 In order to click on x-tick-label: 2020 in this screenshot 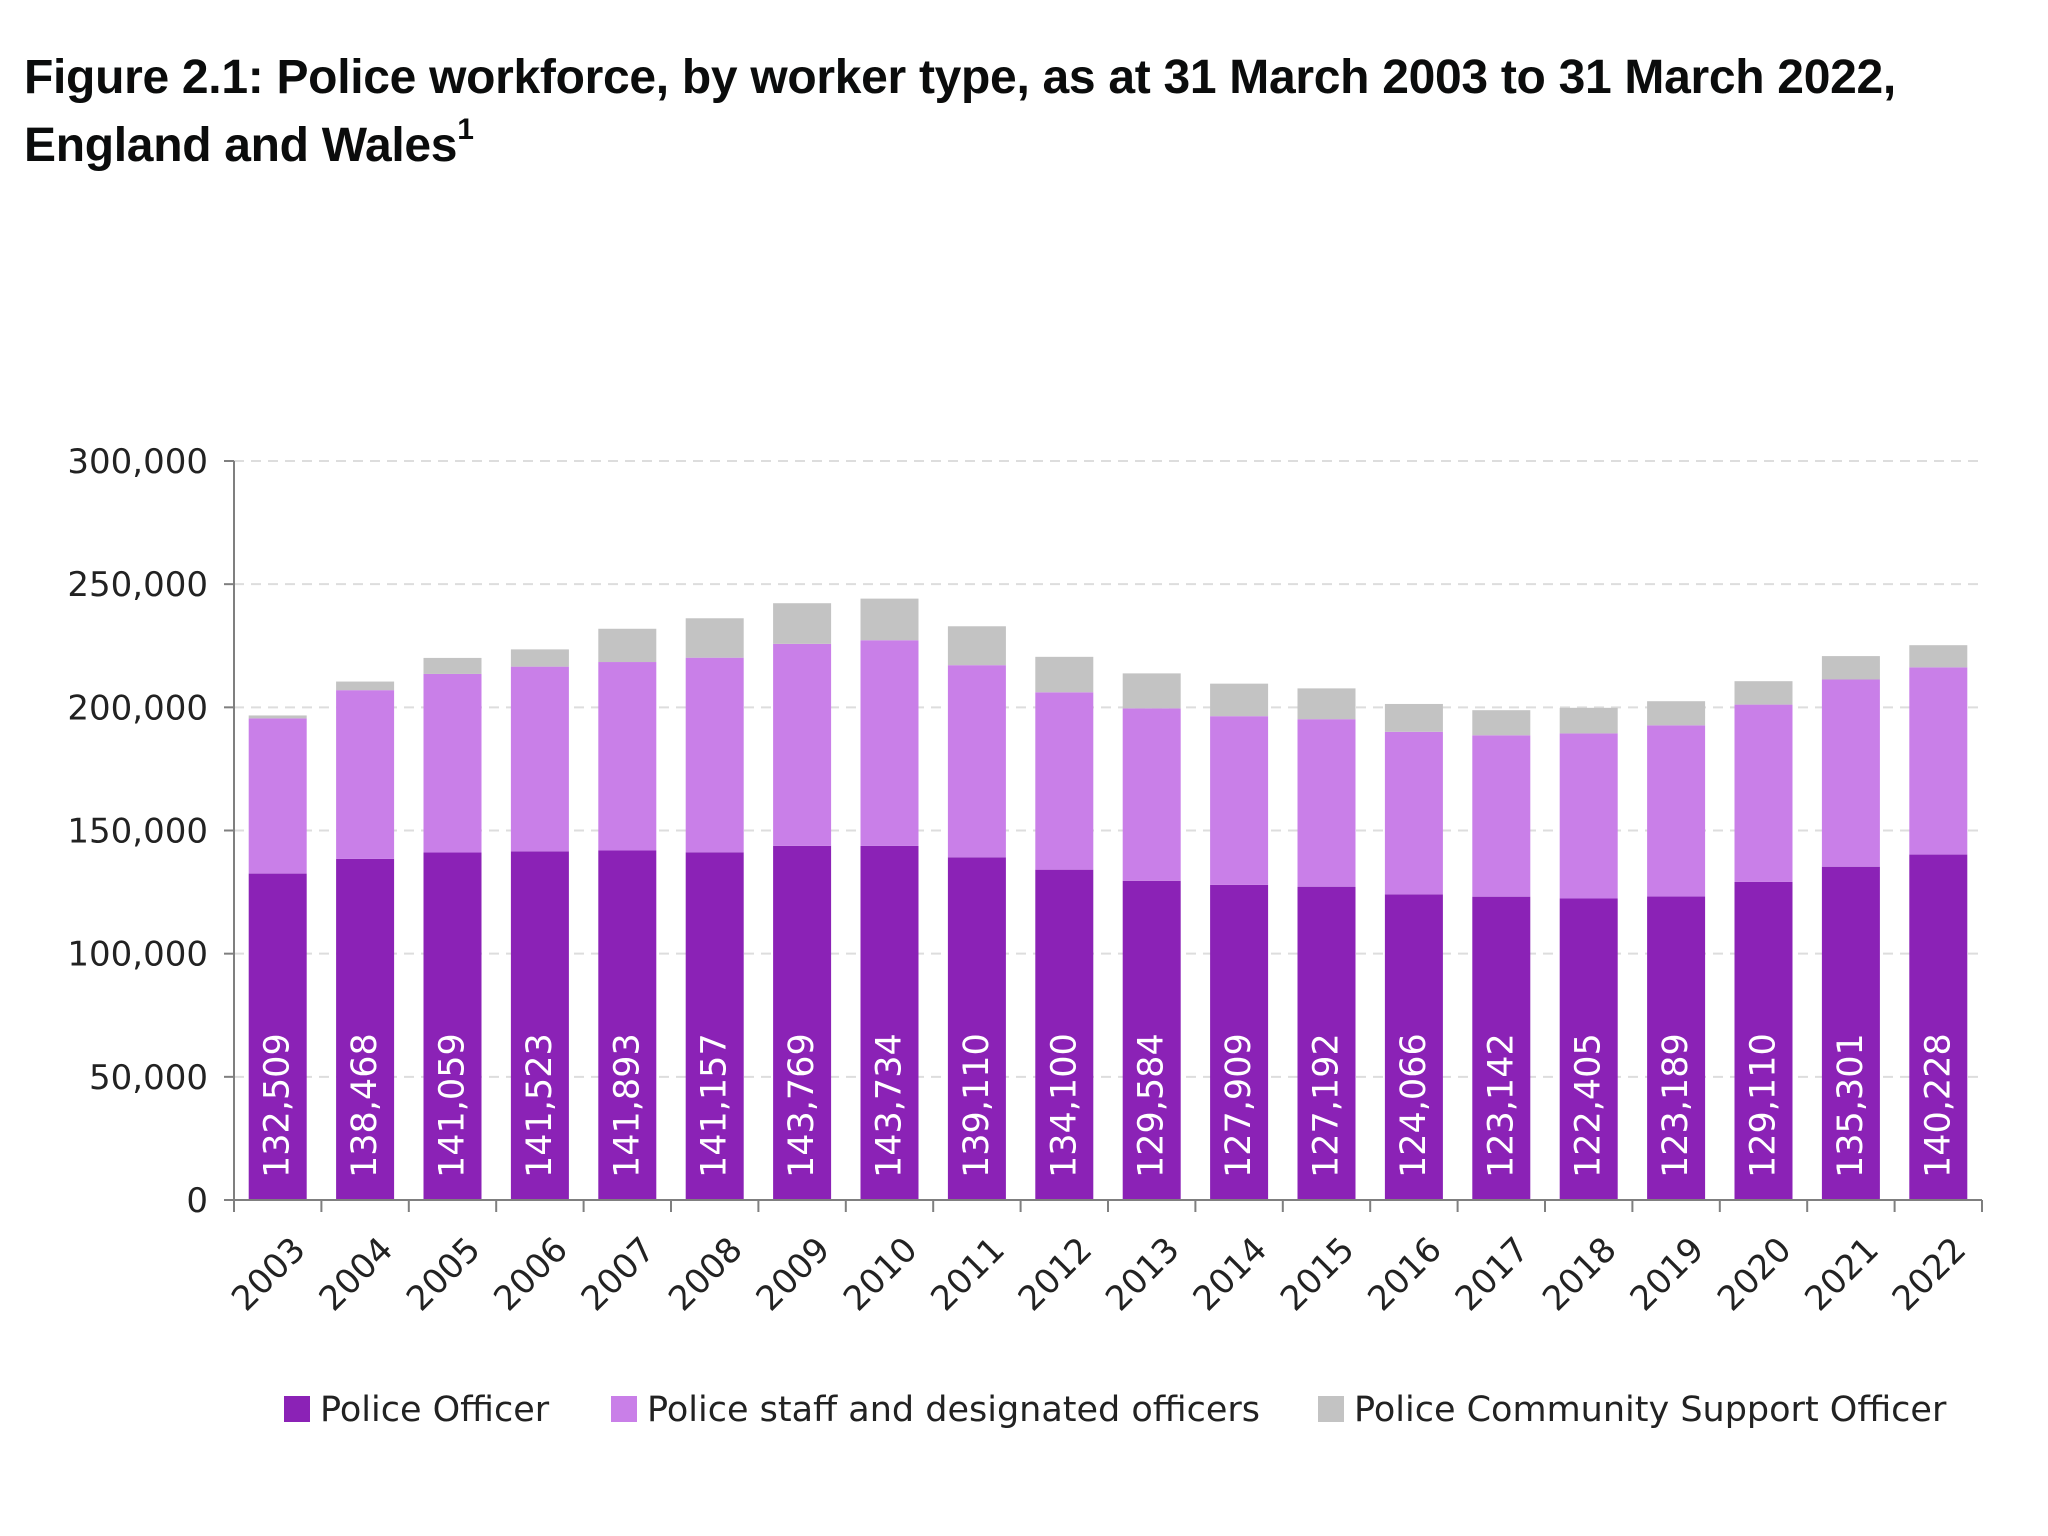, I will do `click(1754, 1274)`.